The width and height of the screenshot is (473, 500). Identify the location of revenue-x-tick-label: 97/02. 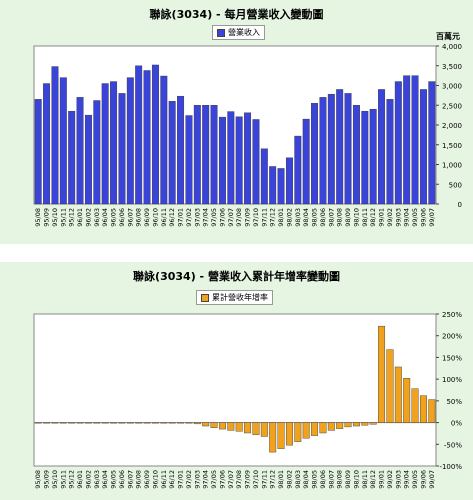
(189, 217).